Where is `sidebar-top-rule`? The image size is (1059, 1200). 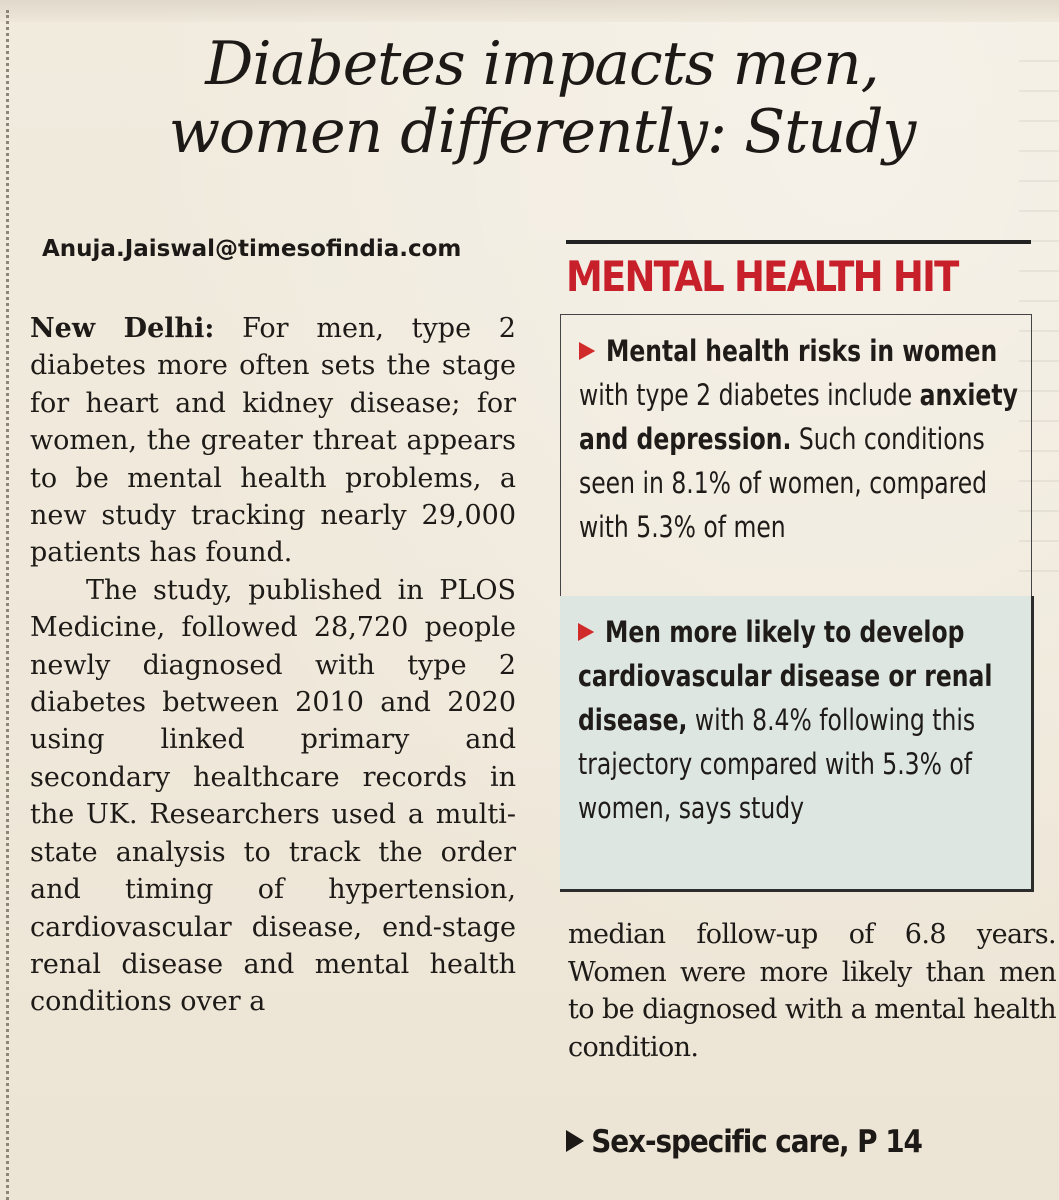
sidebar-top-rule is located at coordinates (798, 242).